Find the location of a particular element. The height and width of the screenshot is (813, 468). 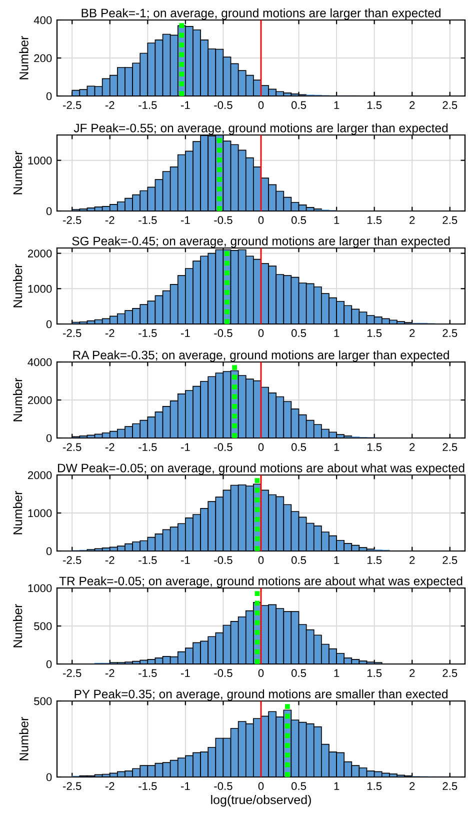

y-tick-label: 500 is located at coordinates (43, 701).